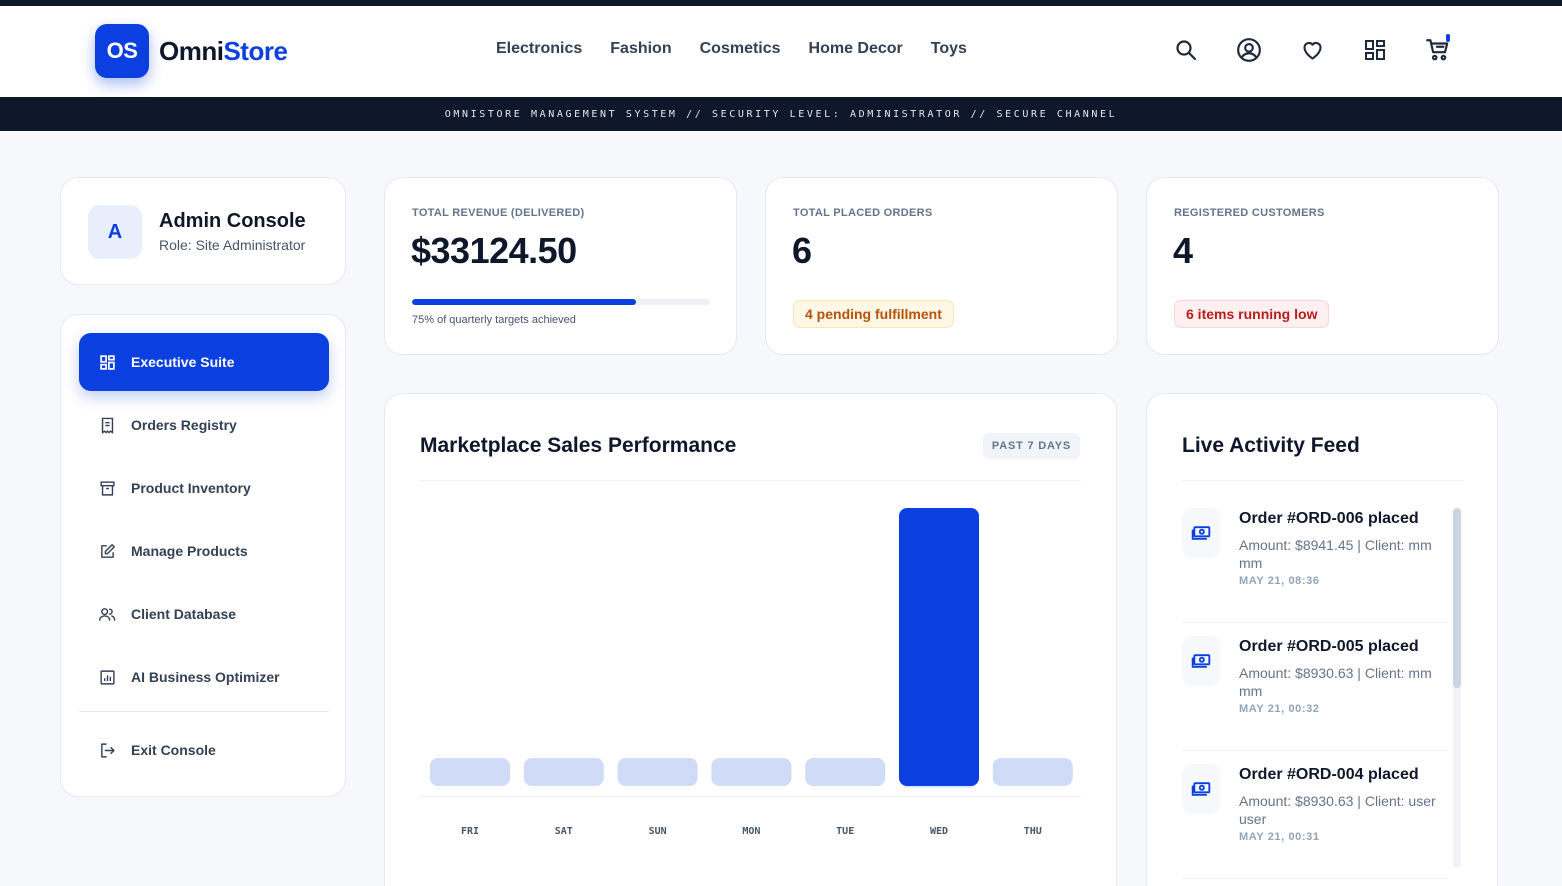  I want to click on sidebar-item-client-database: Client Database, so click(204, 614).